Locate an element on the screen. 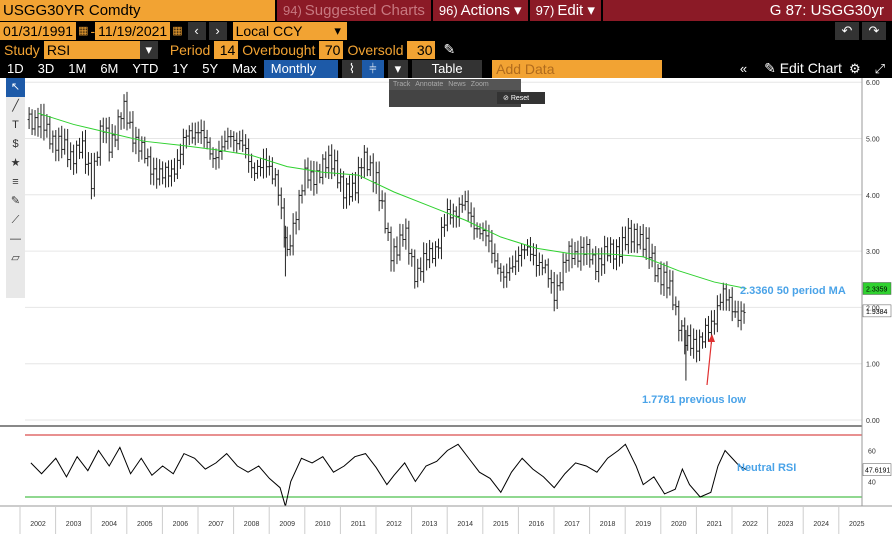  range-1m: 1M is located at coordinates (77, 68).